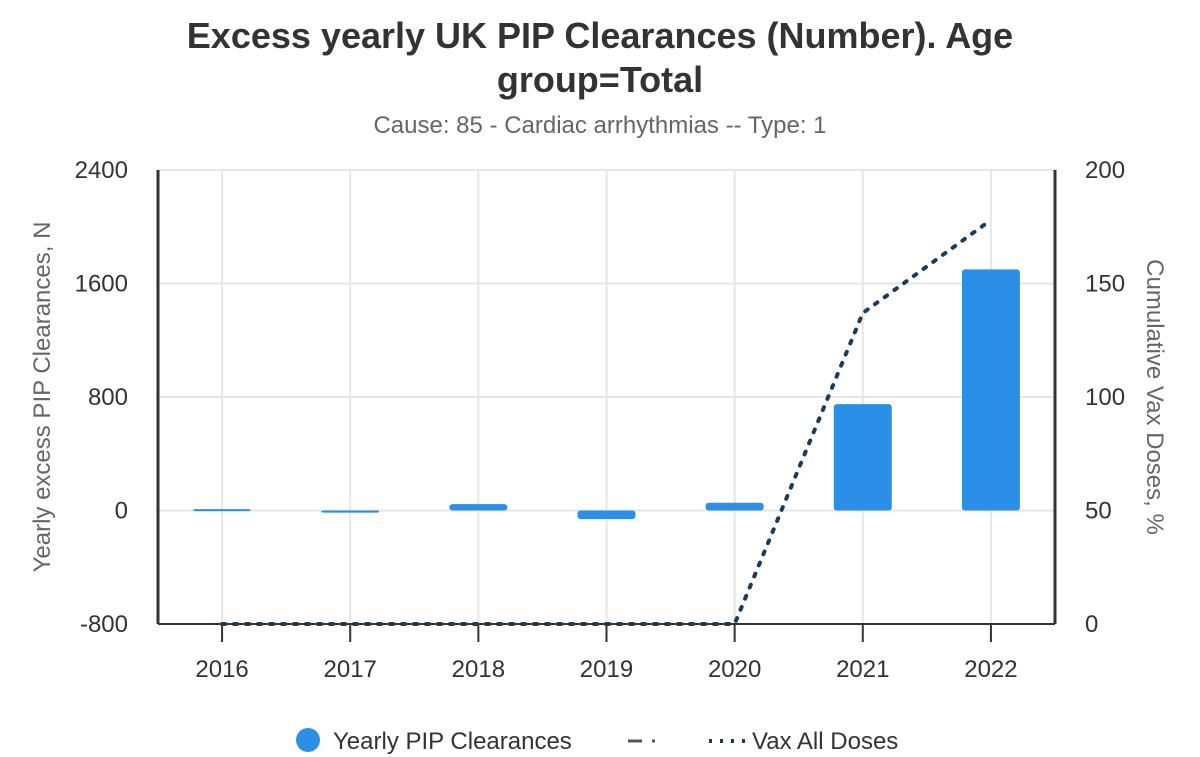 This screenshot has width=1200, height=757. What do you see at coordinates (478, 669) in the screenshot?
I see `x-tick-label: 2018` at bounding box center [478, 669].